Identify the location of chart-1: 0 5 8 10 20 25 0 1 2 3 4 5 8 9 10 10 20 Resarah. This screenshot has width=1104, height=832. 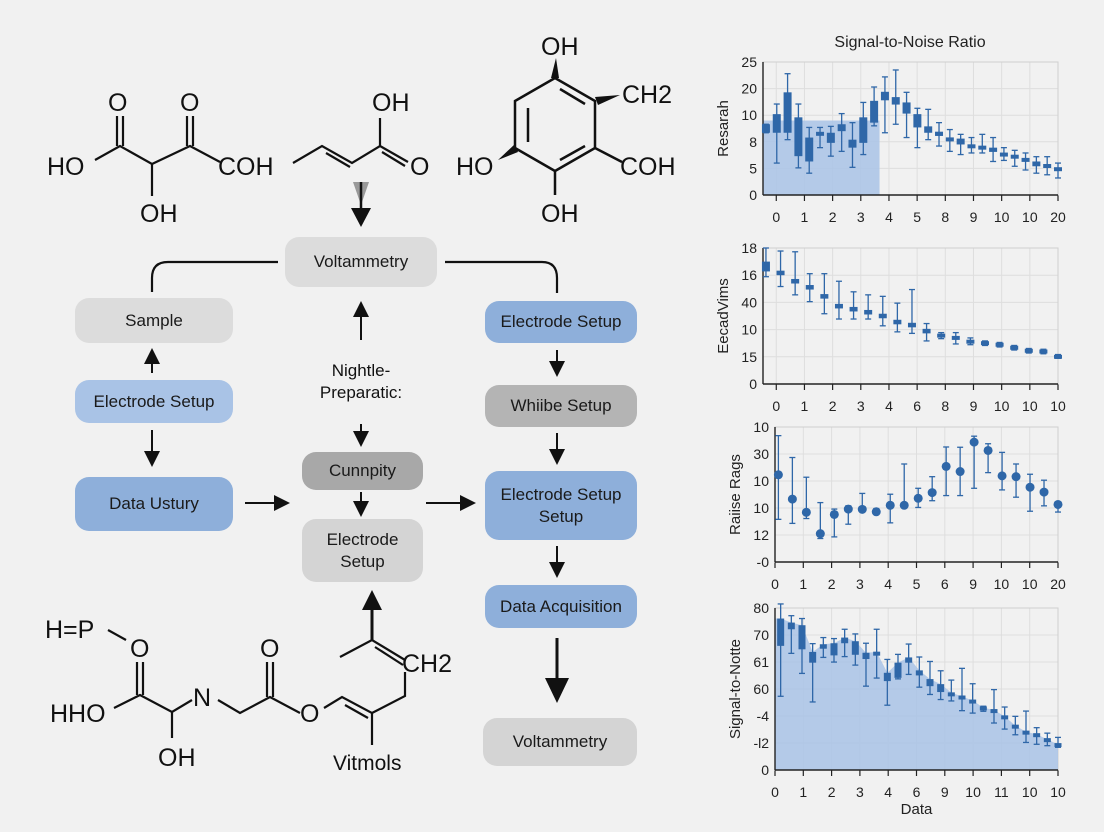
(890, 139).